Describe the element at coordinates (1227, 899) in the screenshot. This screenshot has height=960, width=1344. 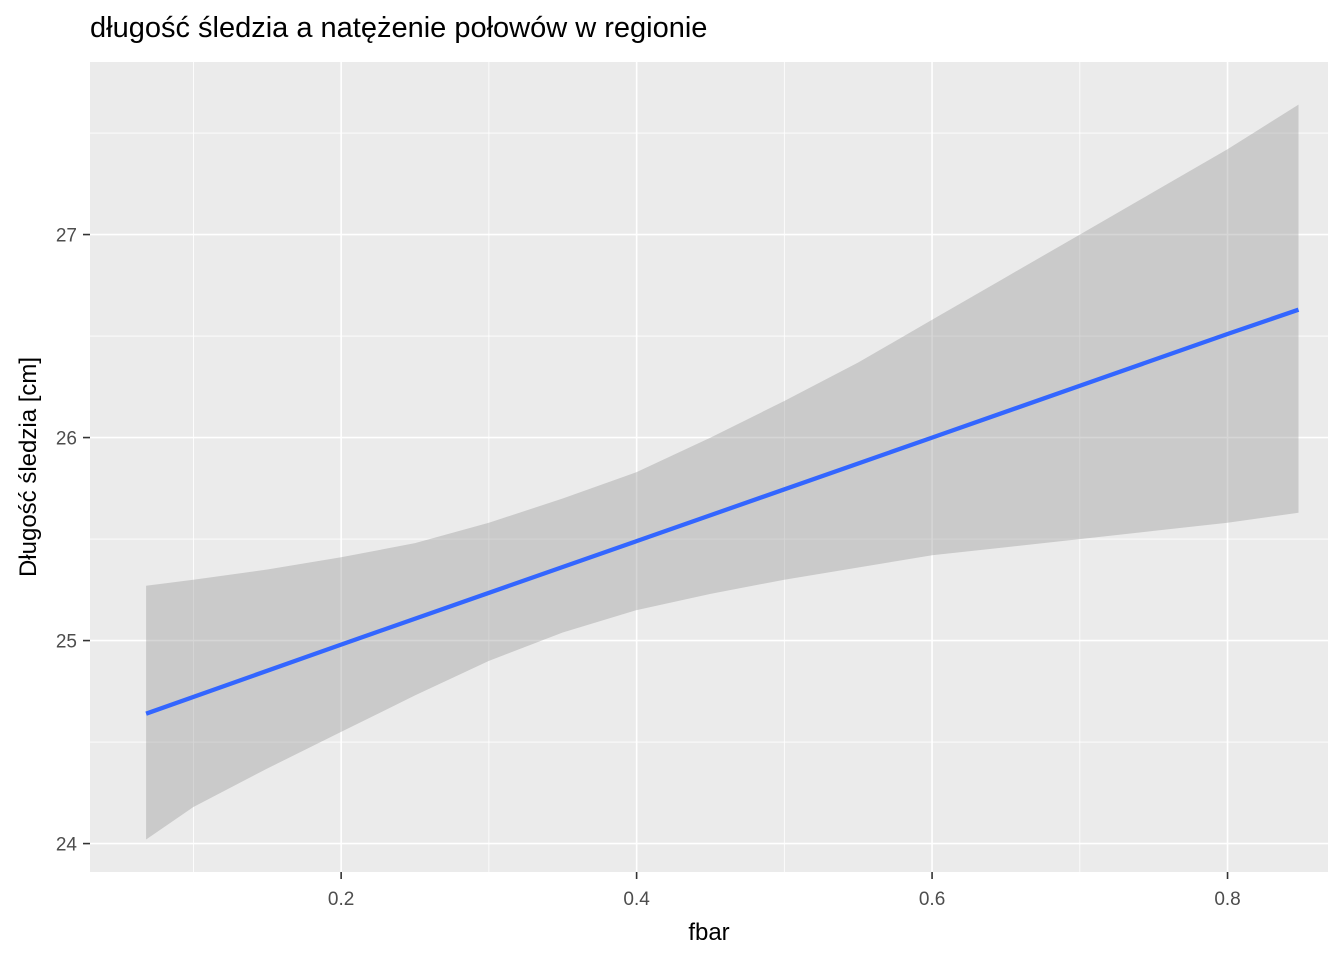
I see `x-tick-label: 0.8` at that location.